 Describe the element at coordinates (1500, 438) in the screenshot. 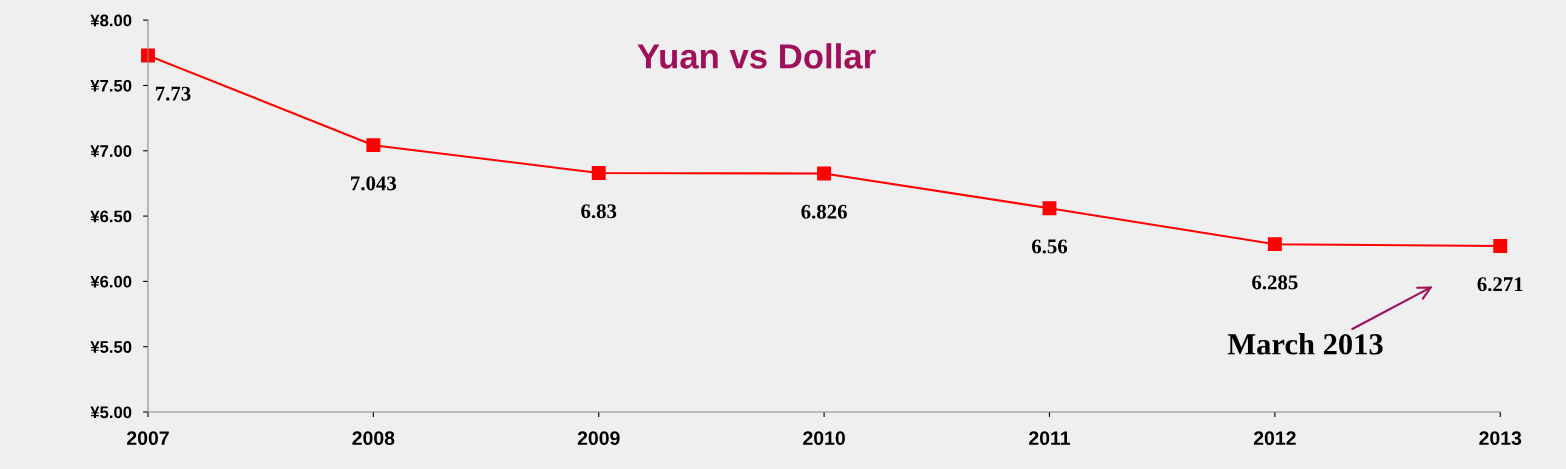

I see `x-tick-label: 2013` at that location.